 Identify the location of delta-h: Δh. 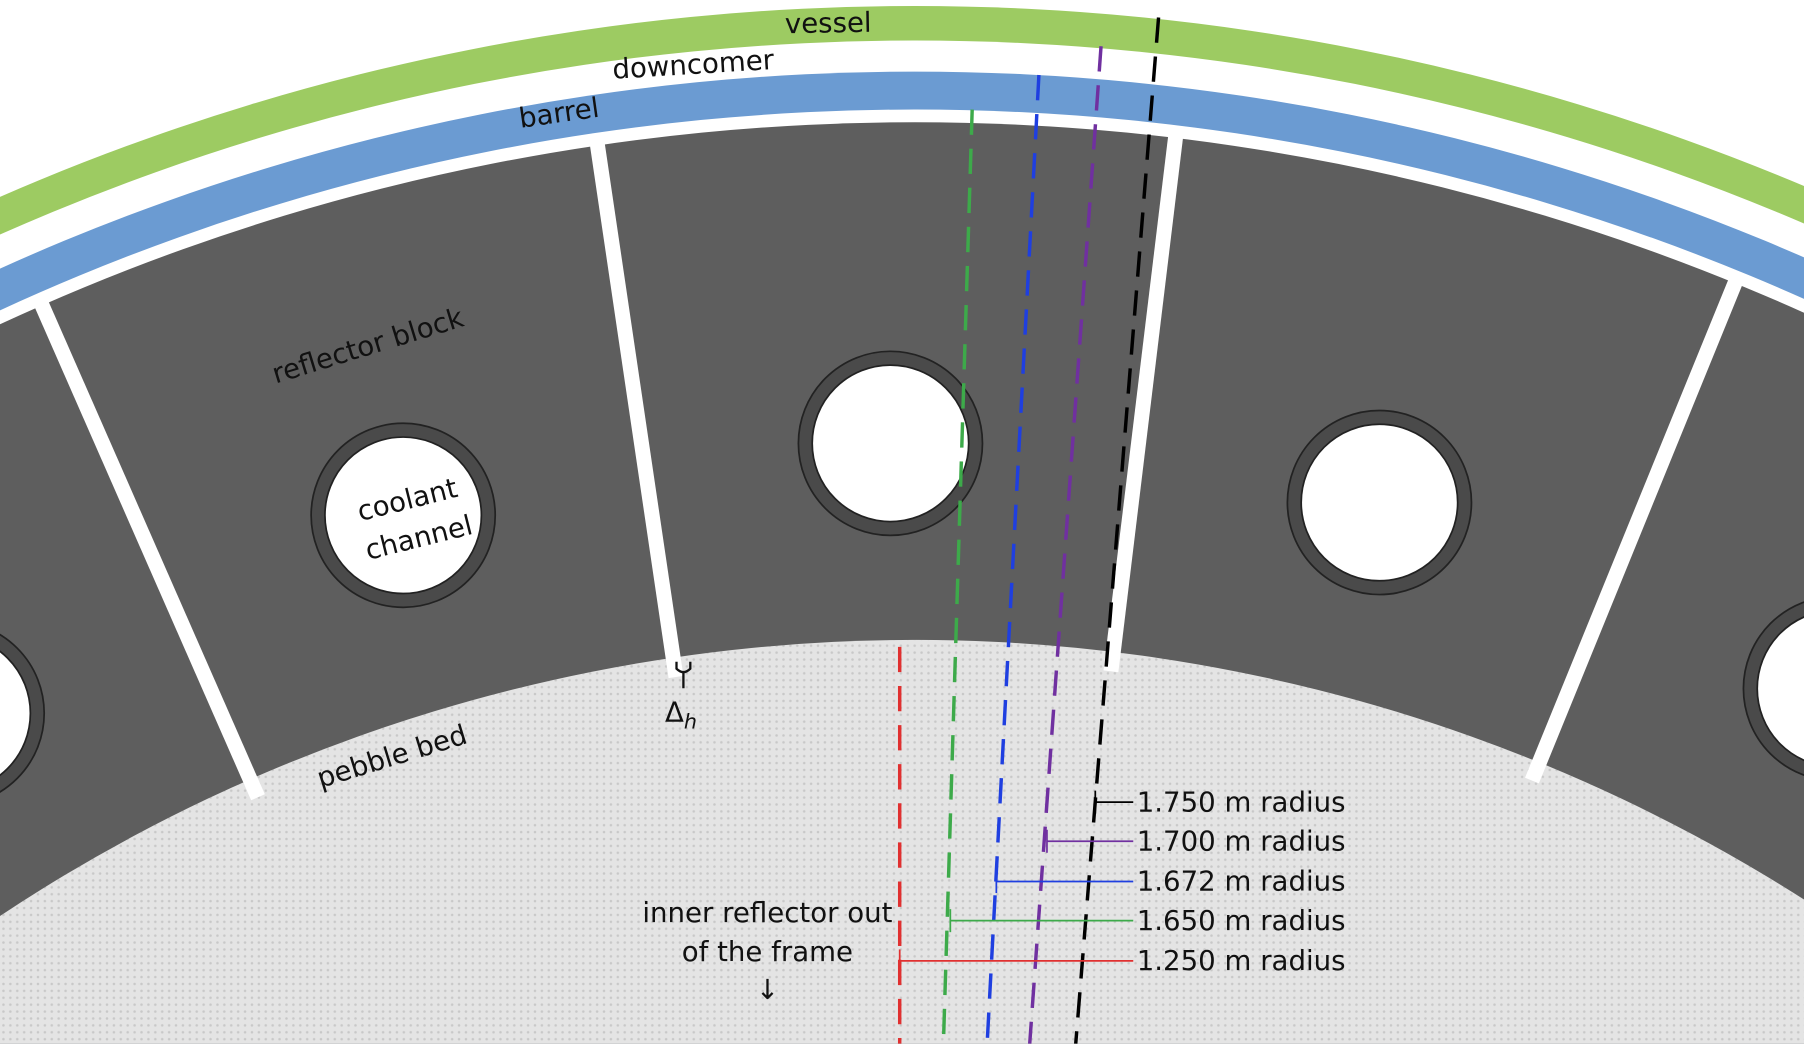
(681, 715).